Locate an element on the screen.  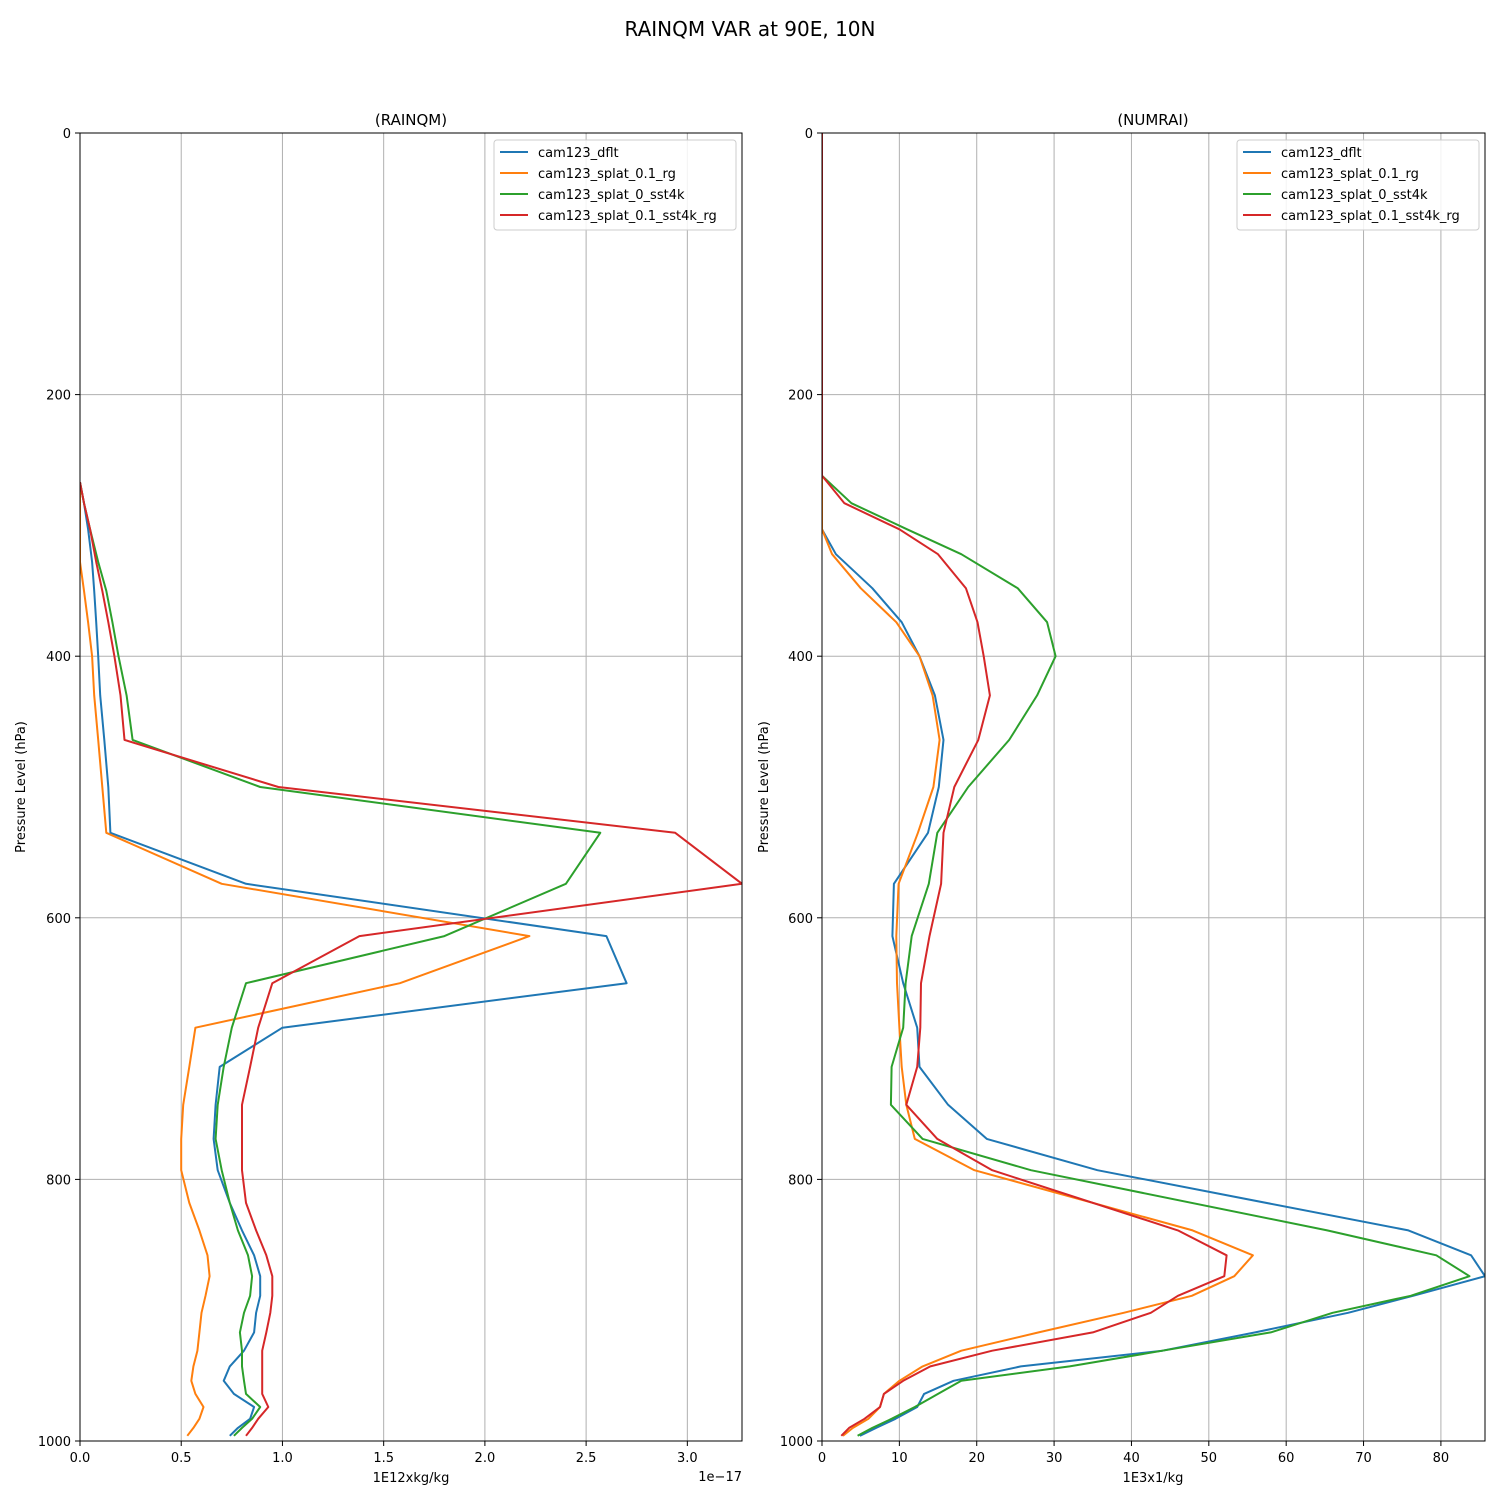
x-tick-label: 70 is located at coordinates (1363, 1458).